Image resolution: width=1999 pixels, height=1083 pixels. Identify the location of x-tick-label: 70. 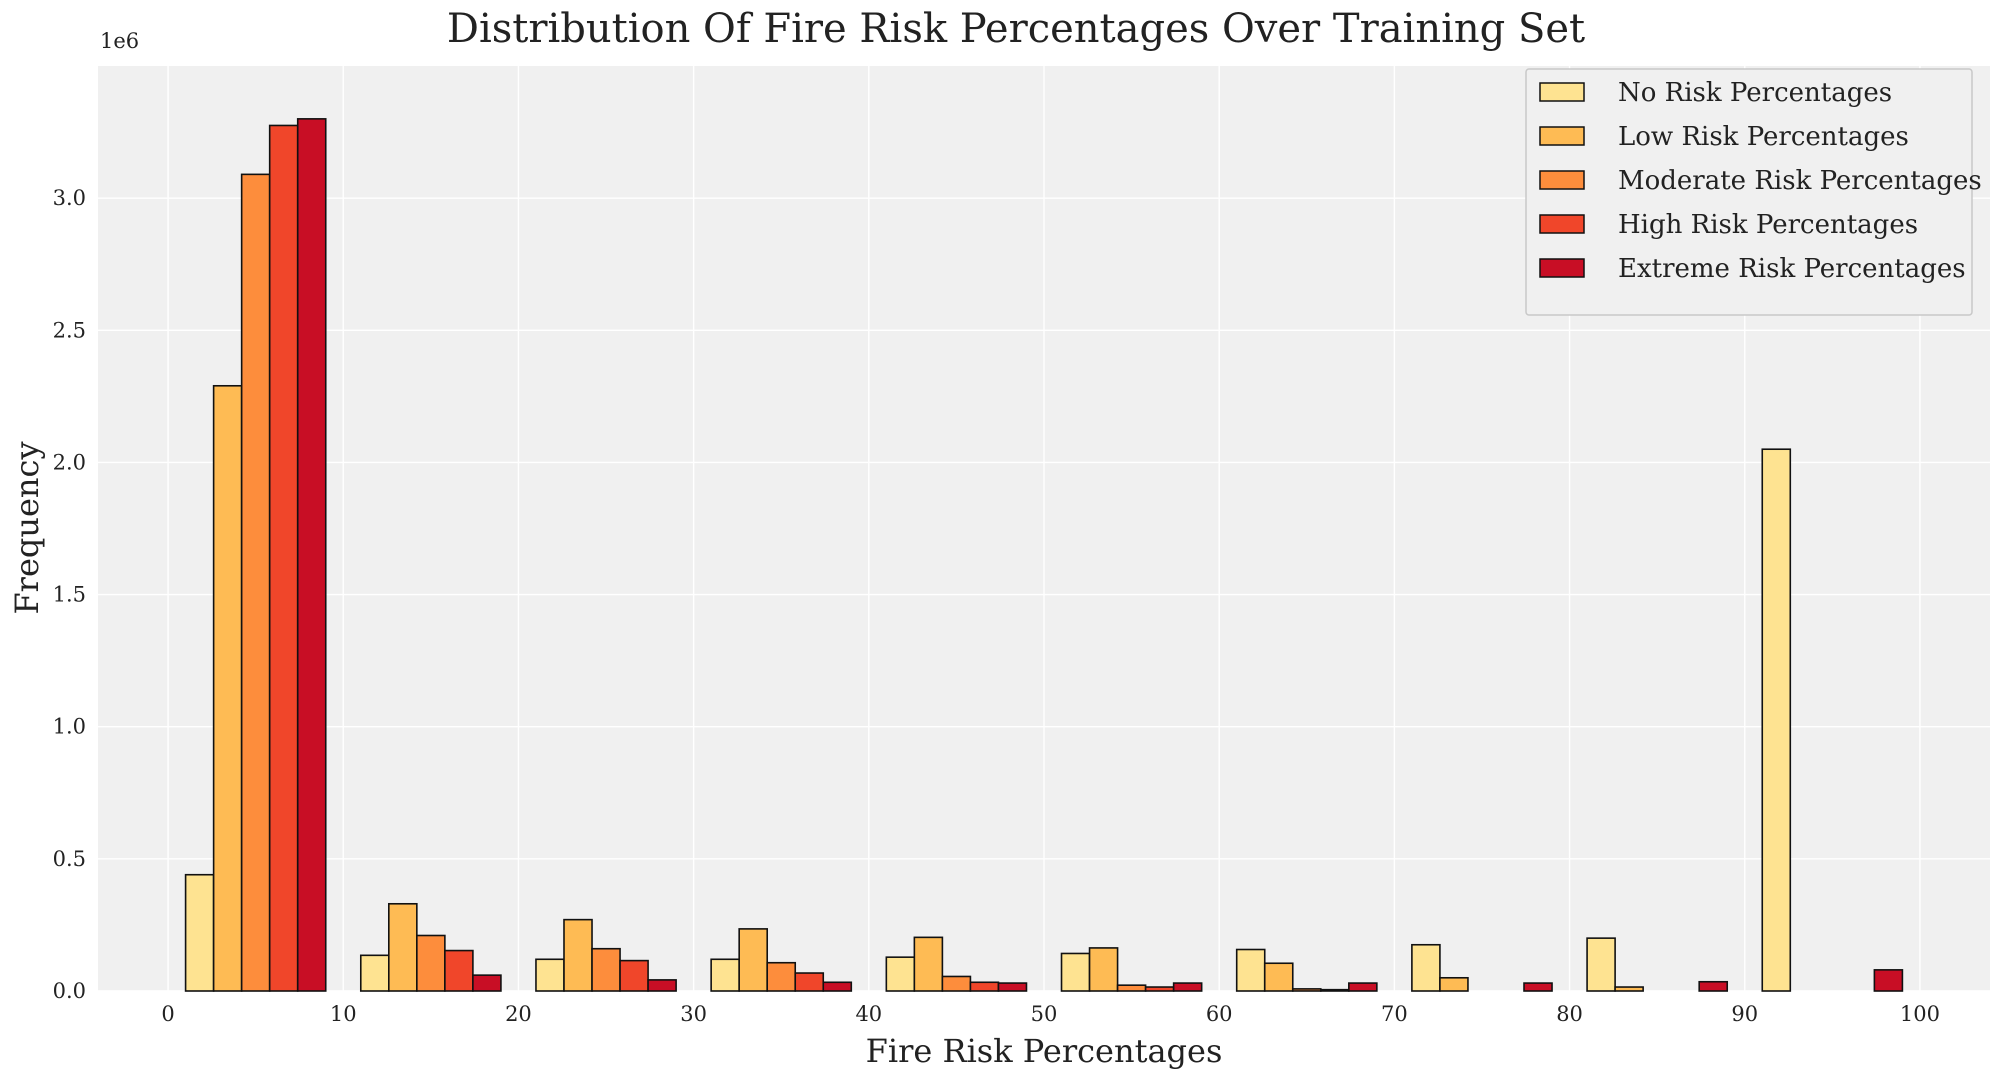
(1394, 1014).